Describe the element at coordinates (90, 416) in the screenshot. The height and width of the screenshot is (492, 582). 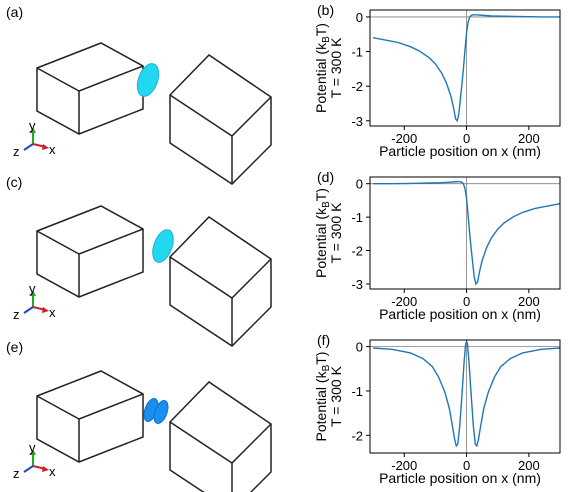
I see `left-channel-box-e` at that location.